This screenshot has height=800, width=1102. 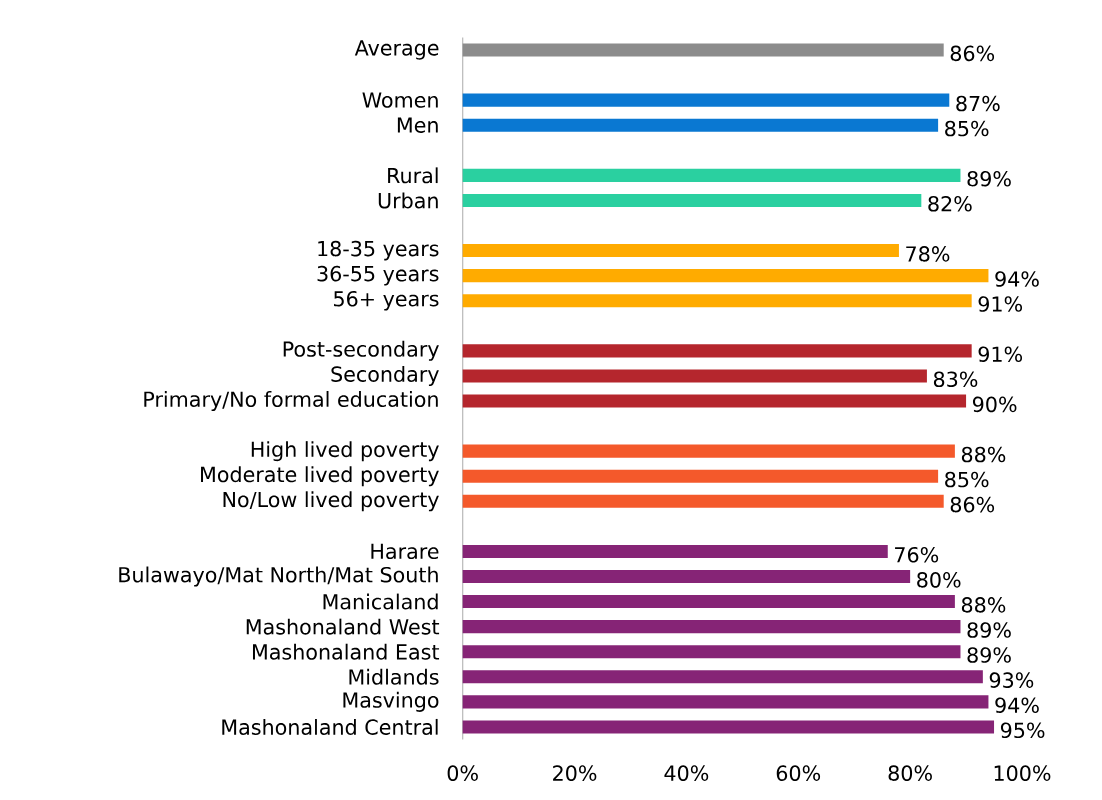 I want to click on y-tick-label: Moderate lived poverty, so click(x=320, y=476).